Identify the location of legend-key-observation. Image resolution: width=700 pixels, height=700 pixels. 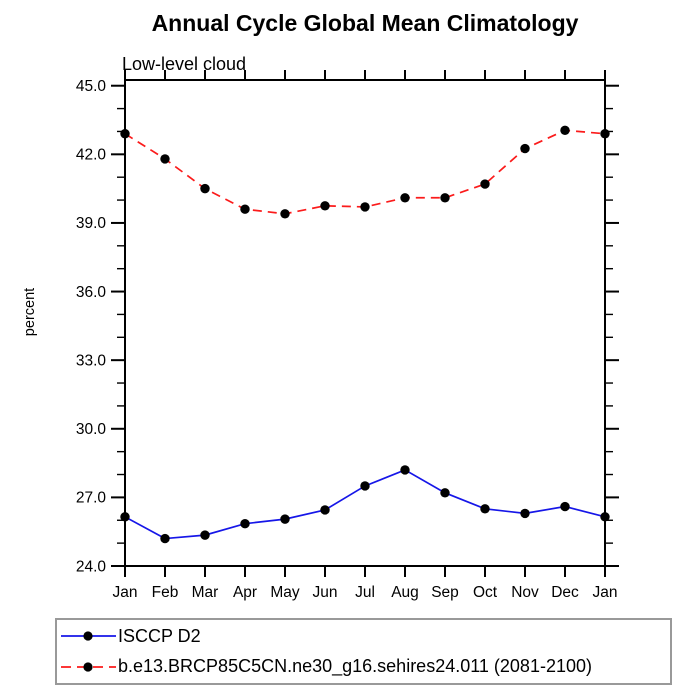
(88, 636).